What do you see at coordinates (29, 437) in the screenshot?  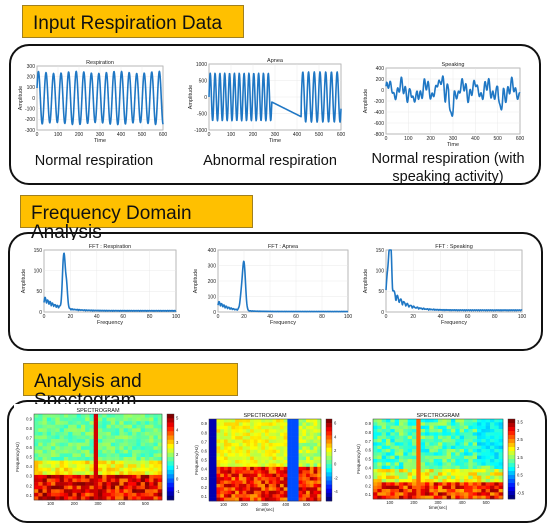 I see `y-tick-label: 0.7` at bounding box center [29, 437].